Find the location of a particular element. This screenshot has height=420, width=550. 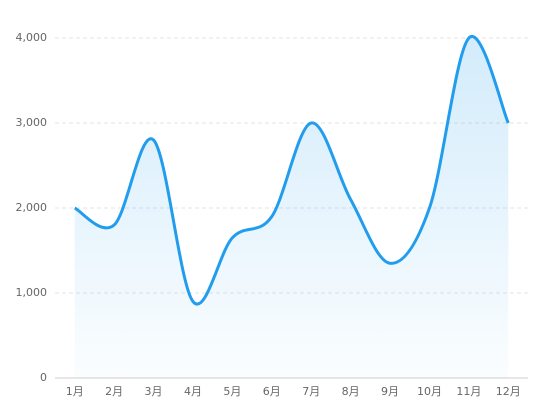

y-tick-label: 2,000 is located at coordinates (32, 207).